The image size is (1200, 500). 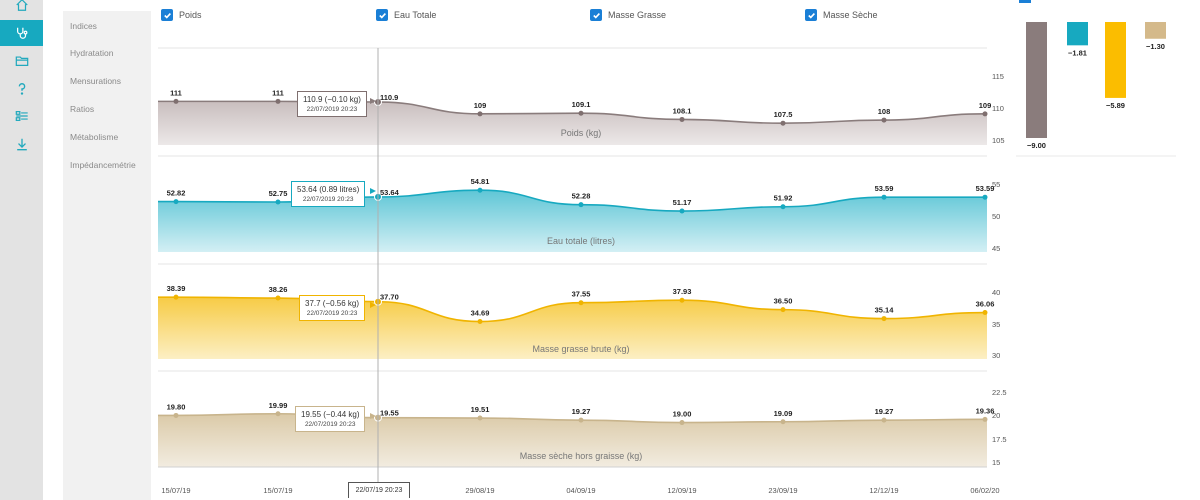 I want to click on right-panel-checkbox, so click(x=1025, y=1).